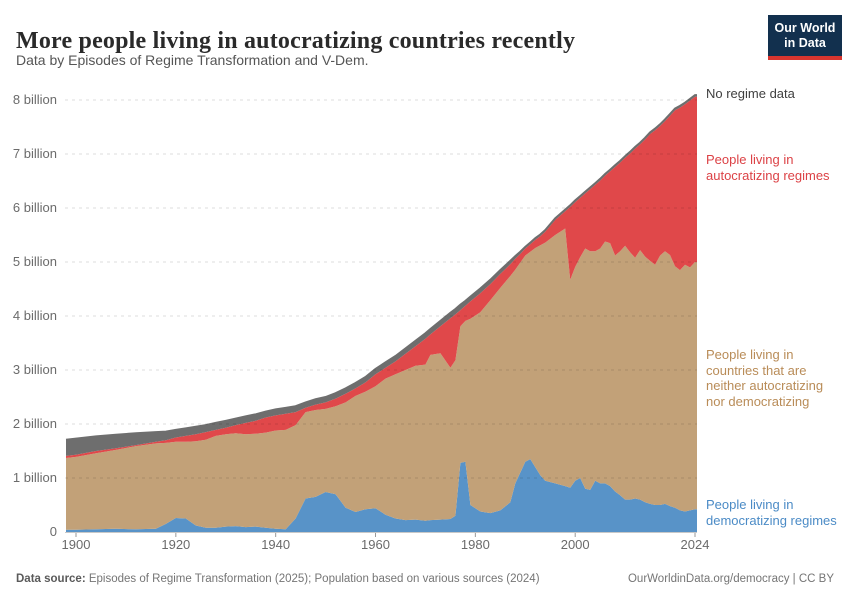  Describe the element at coordinates (34, 99) in the screenshot. I see `y-axis-label-8: 8 billion` at that location.